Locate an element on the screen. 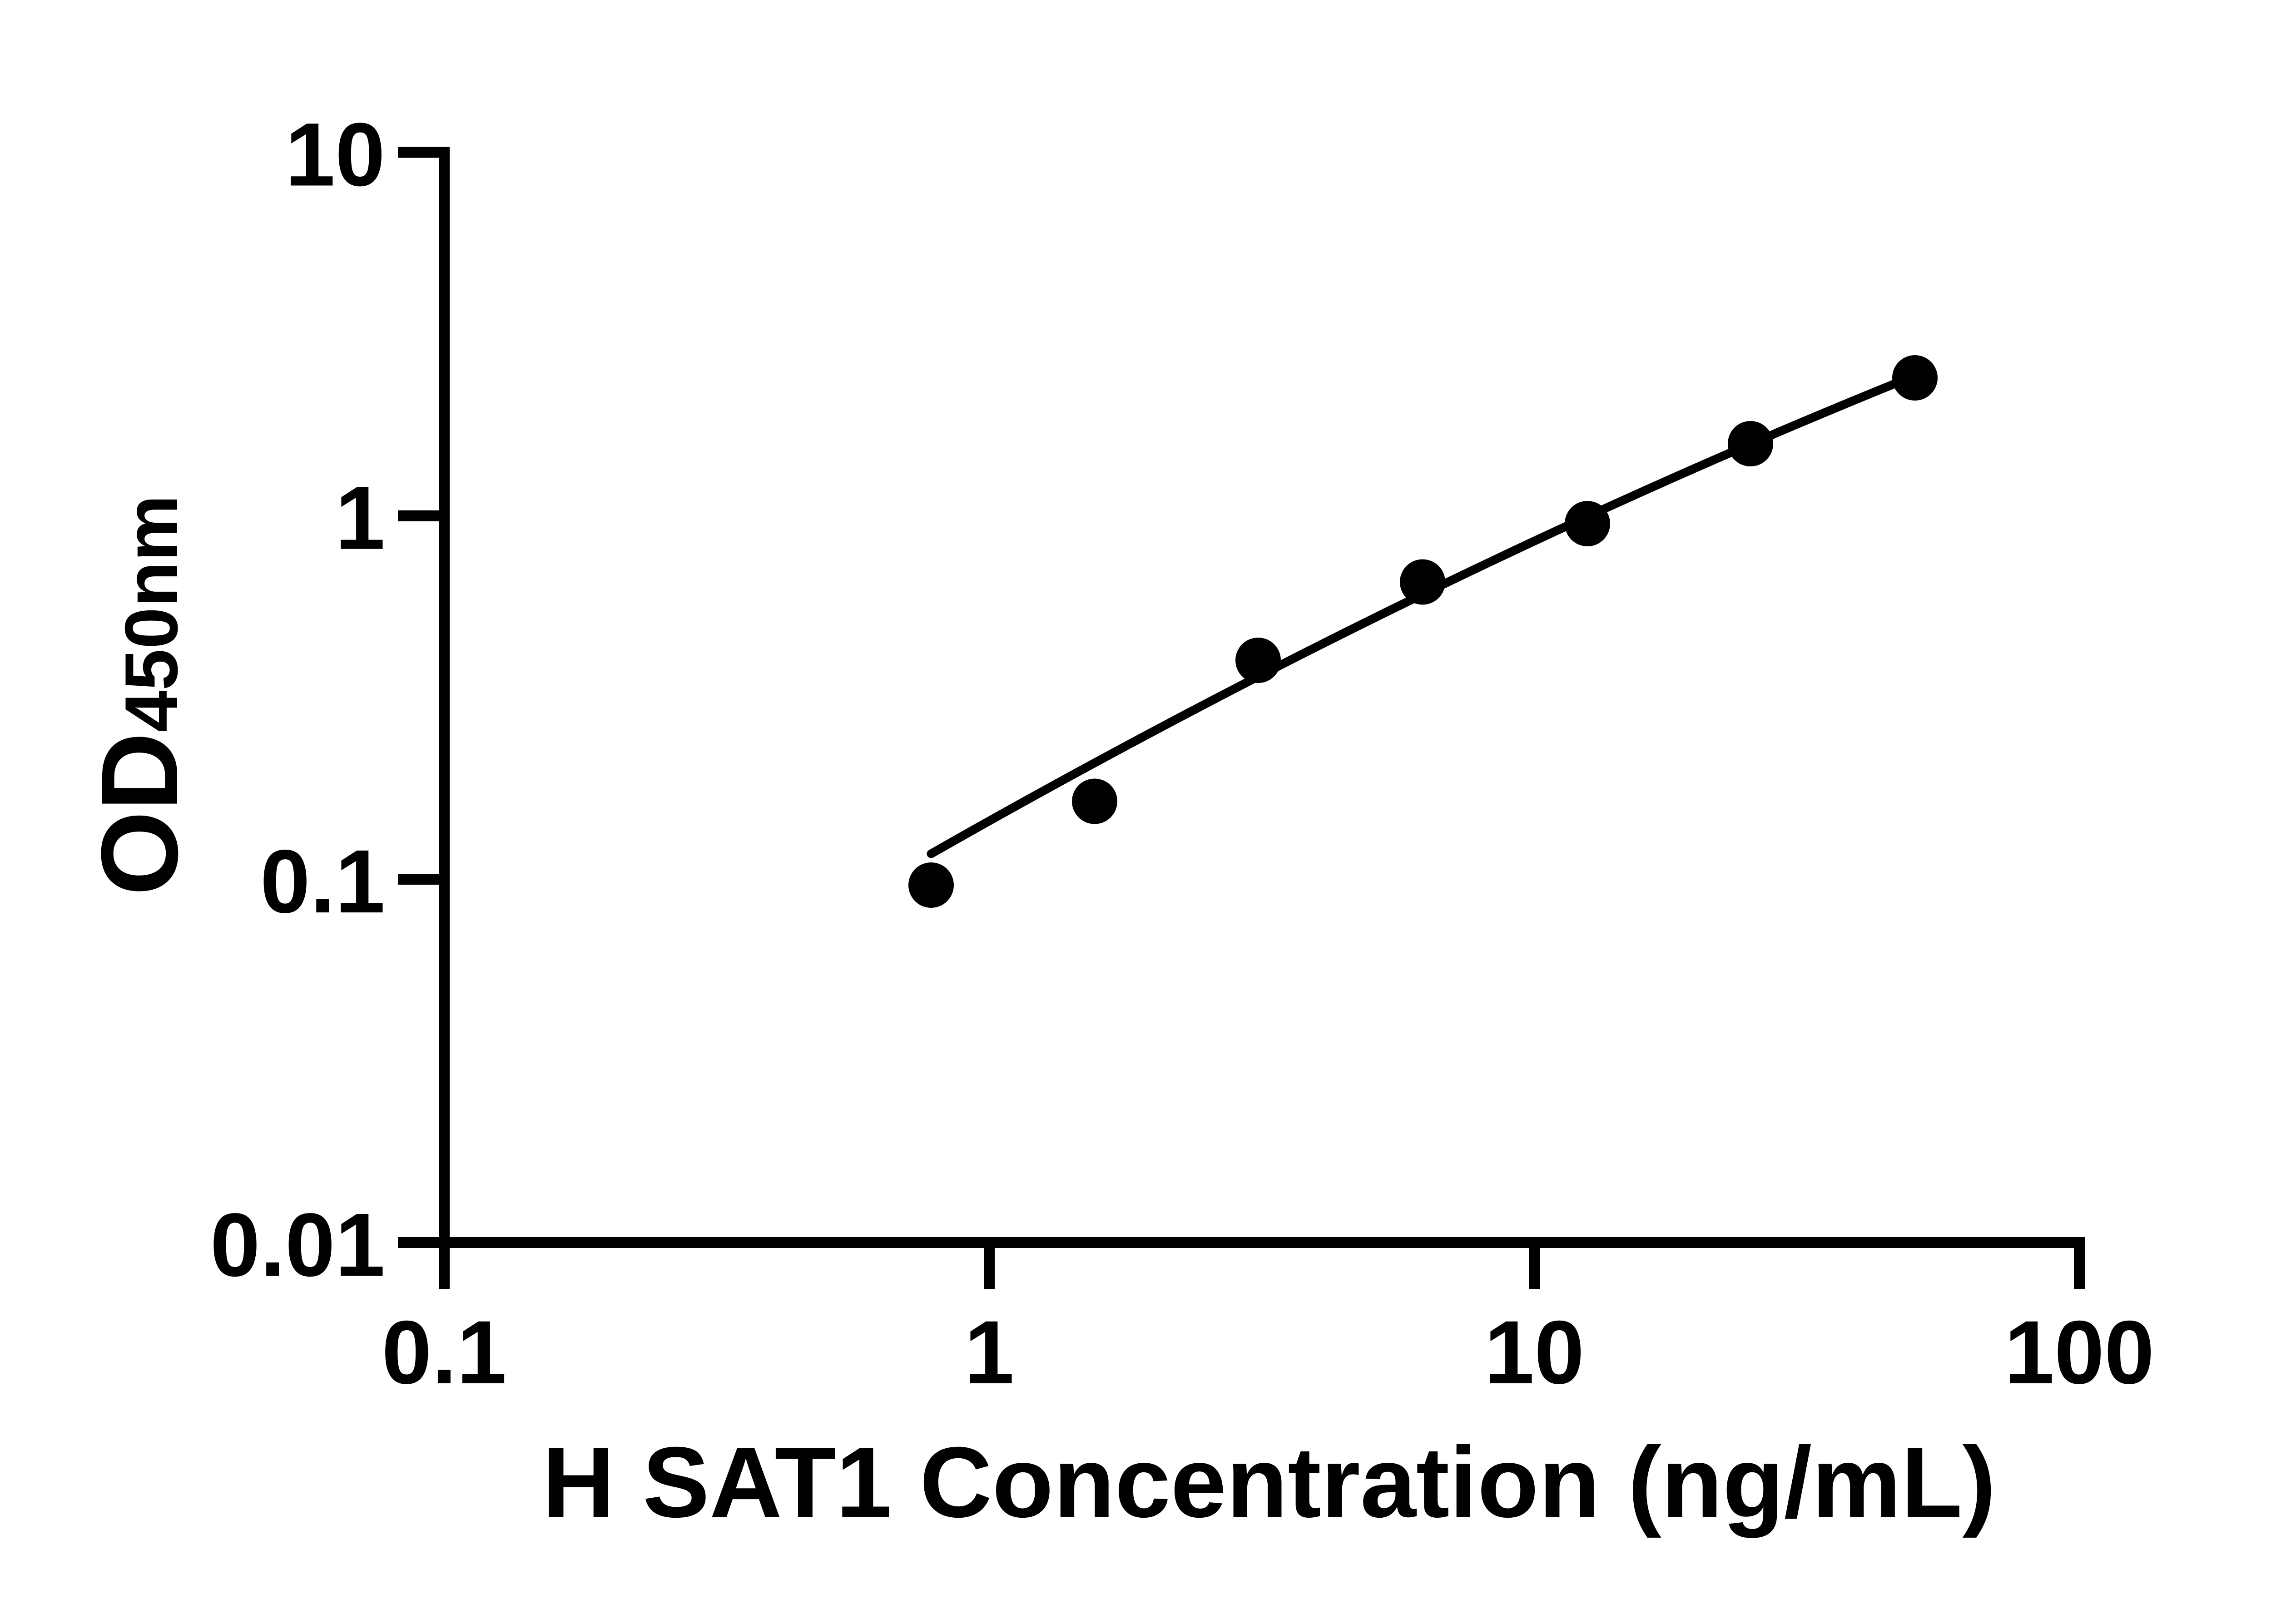  svg-text: 100 is located at coordinates (2079, 1352).